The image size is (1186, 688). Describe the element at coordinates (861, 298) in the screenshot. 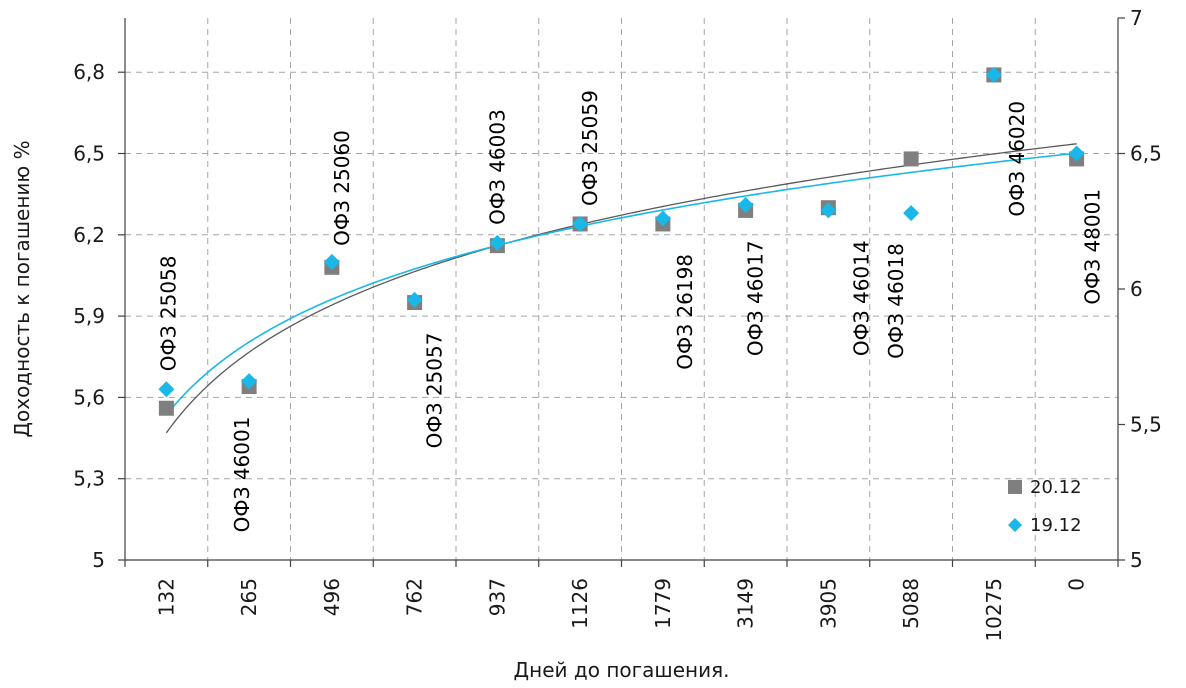

I see `point-label: ОФЗ 46014` at that location.